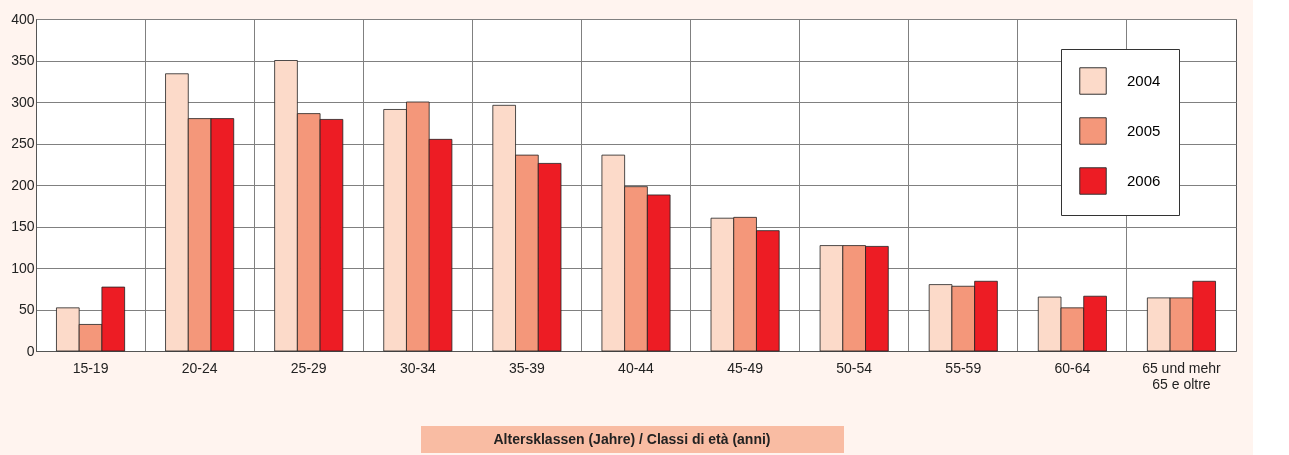 The image size is (1289, 455). Describe the element at coordinates (632, 439) in the screenshot. I see `x-axis-title: Altersklassen (Jahre) / Classi di età (anni)` at that location.